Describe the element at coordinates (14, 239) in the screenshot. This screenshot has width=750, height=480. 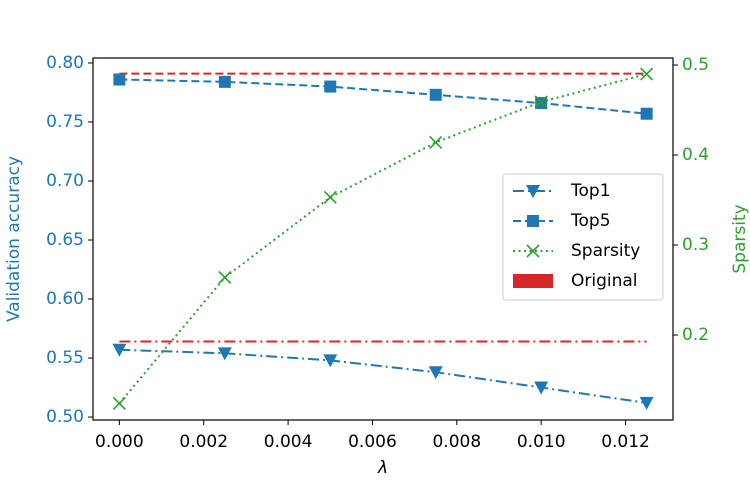
I see `y-axis-label: Validation accuracy` at that location.